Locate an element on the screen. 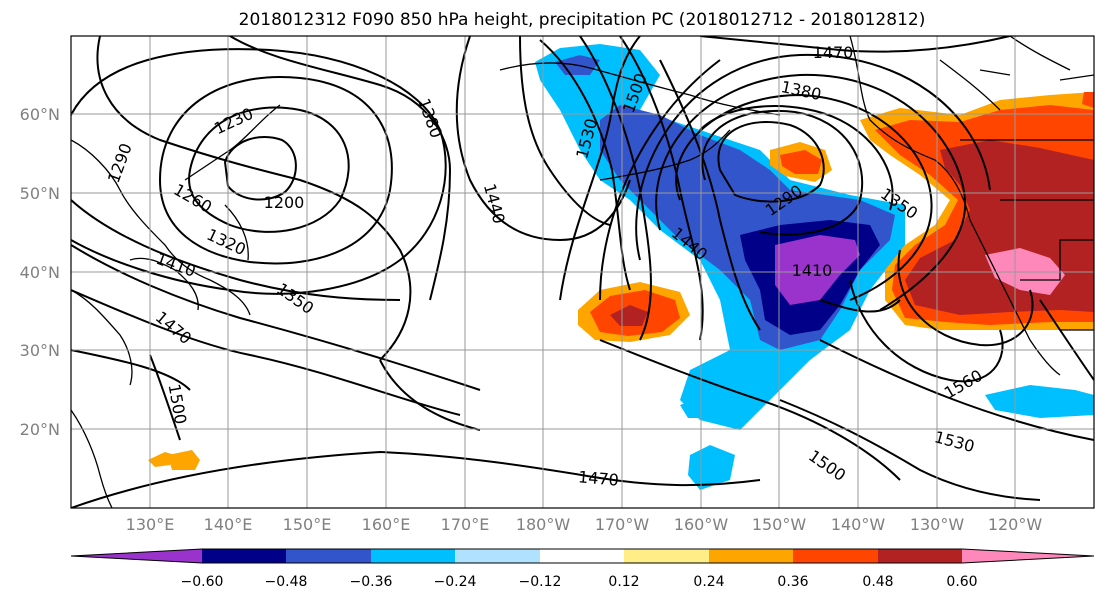 Image resolution: width=1105 pixels, height=601 pixels. lon-label: 130°E is located at coordinates (150, 524).